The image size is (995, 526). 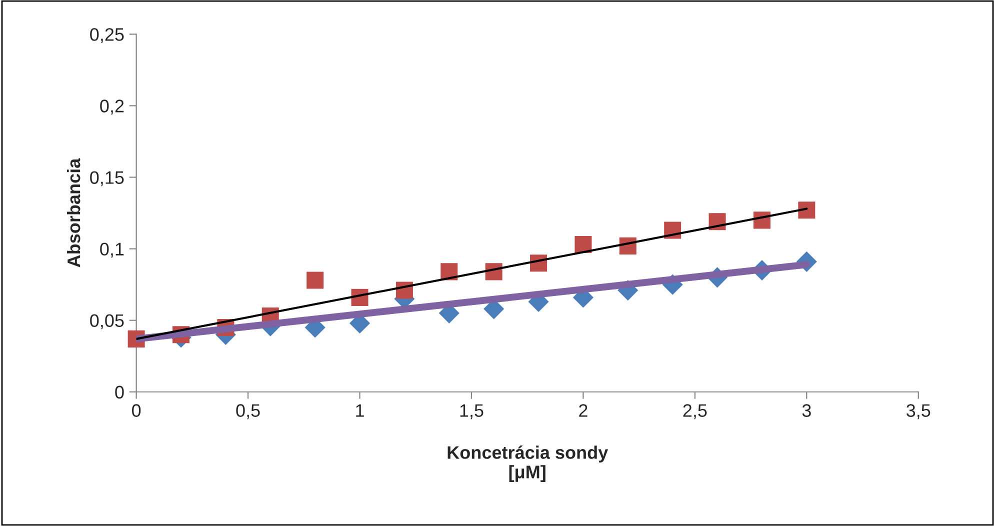 What do you see at coordinates (248, 412) in the screenshot?
I see `x-tick-label: 0,5` at bounding box center [248, 412].